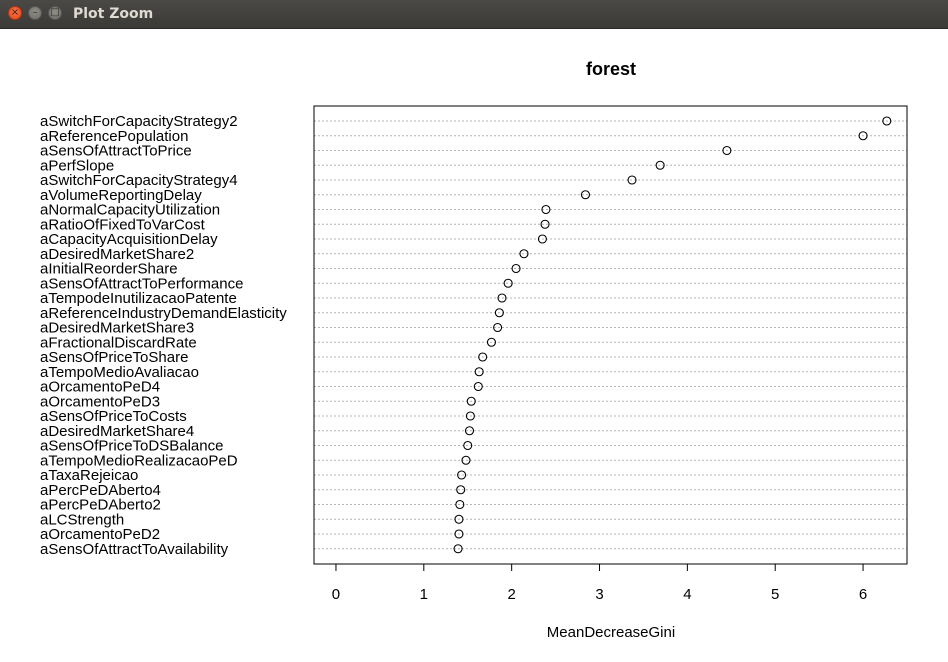 The height and width of the screenshot is (662, 948). What do you see at coordinates (82, 519) in the screenshot?
I see `category-label: aLCStrength` at bounding box center [82, 519].